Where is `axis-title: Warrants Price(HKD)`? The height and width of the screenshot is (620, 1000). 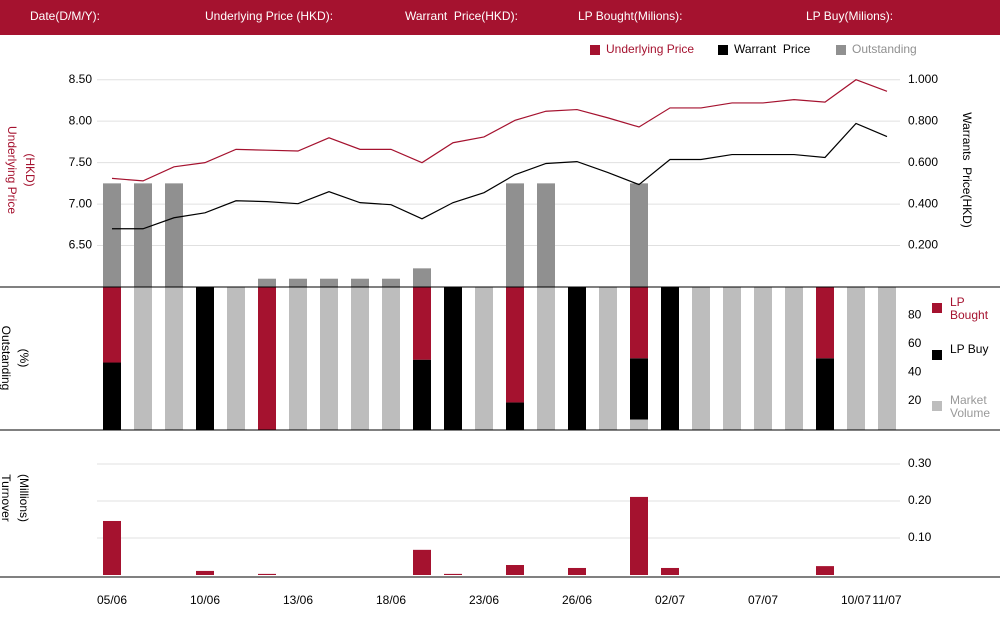 axis-title: Warrants Price(HKD) is located at coordinates (967, 170).